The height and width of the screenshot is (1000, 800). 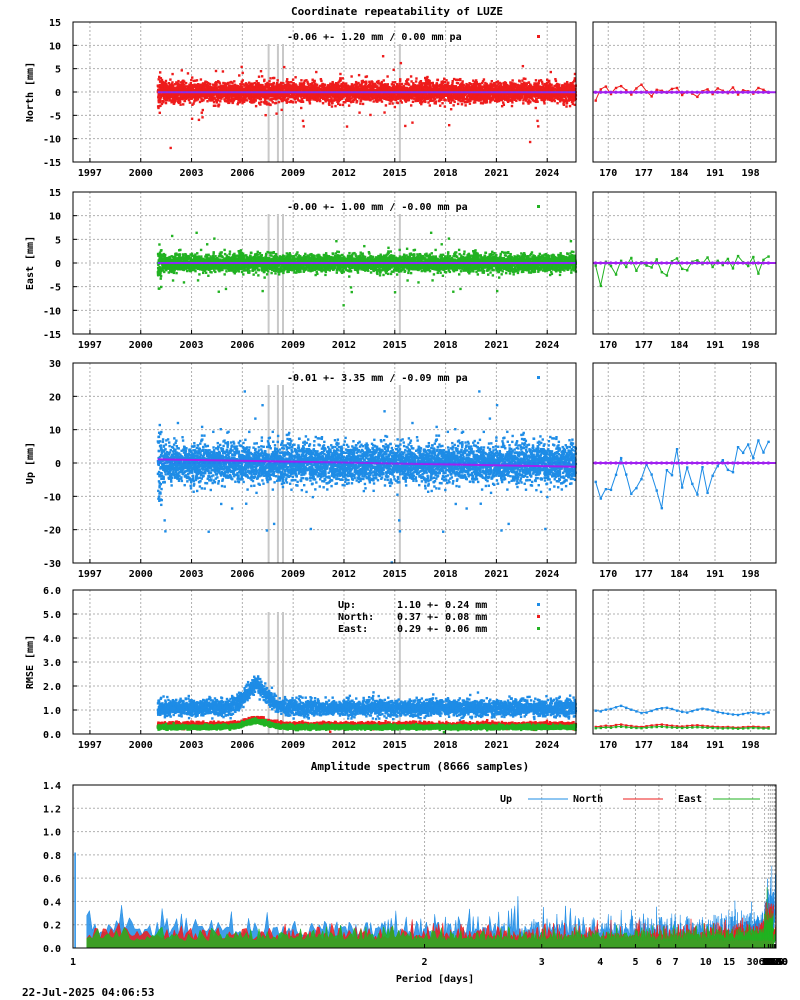 What do you see at coordinates (435, 979) in the screenshot?
I see `spectrum-xlabel: Period [days]` at bounding box center [435, 979].